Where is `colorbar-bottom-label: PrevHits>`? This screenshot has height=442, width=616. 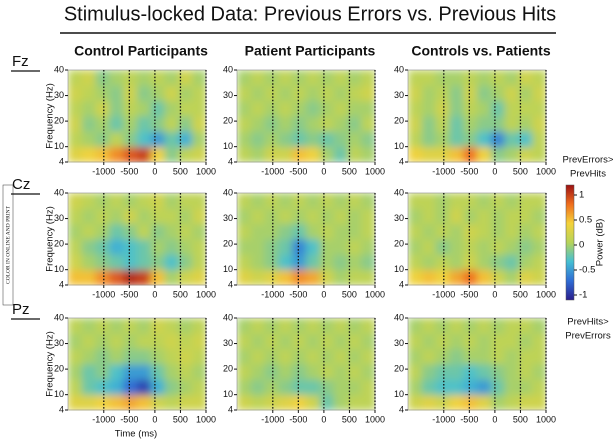
colorbar-bottom-label: PrevHits> is located at coordinates (588, 322).